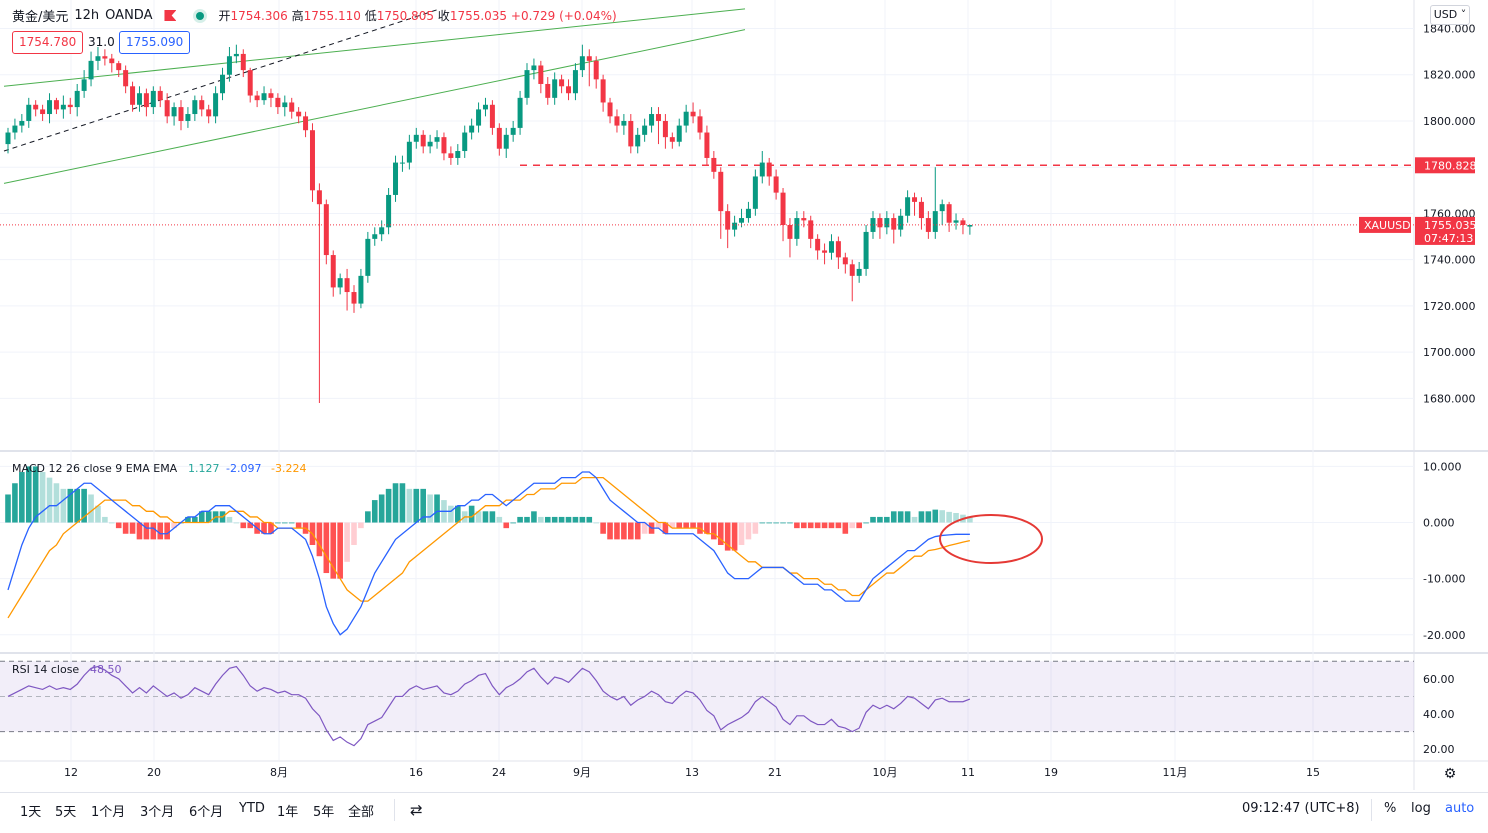 This screenshot has width=1488, height=833. Describe the element at coordinates (1390, 808) in the screenshot. I see `percent-toggle: %` at that location.